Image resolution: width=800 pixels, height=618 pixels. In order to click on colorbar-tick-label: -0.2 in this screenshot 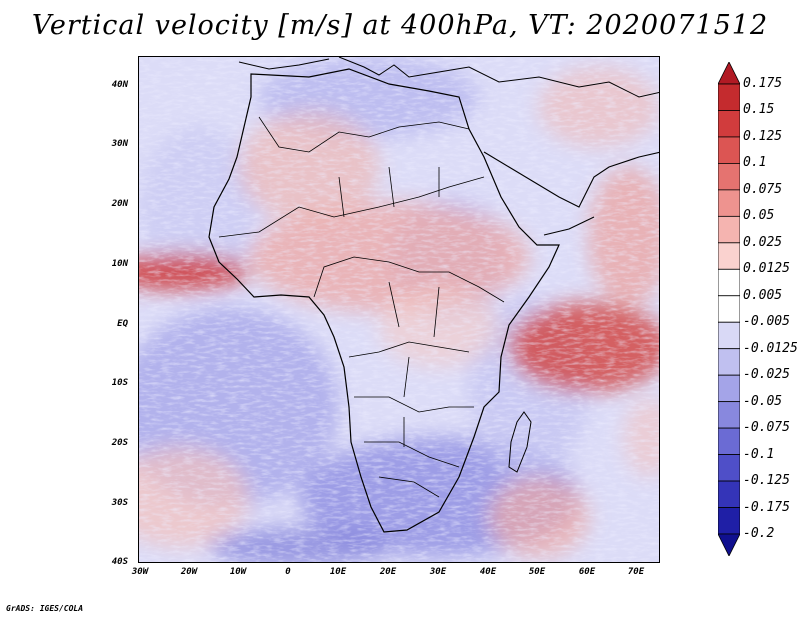, I will do `click(759, 533)`.